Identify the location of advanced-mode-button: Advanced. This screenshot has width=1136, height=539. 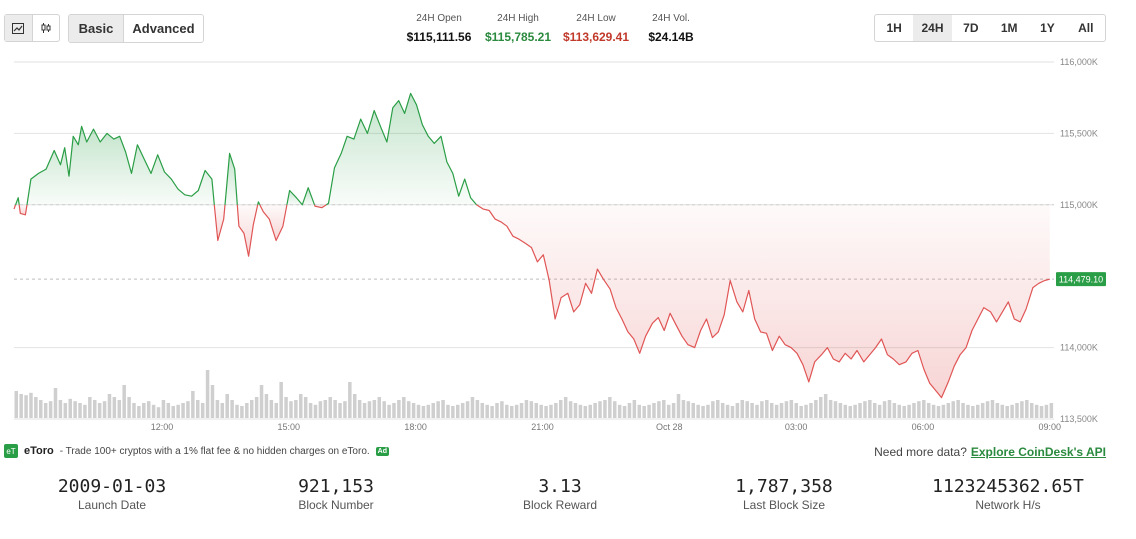
(163, 28).